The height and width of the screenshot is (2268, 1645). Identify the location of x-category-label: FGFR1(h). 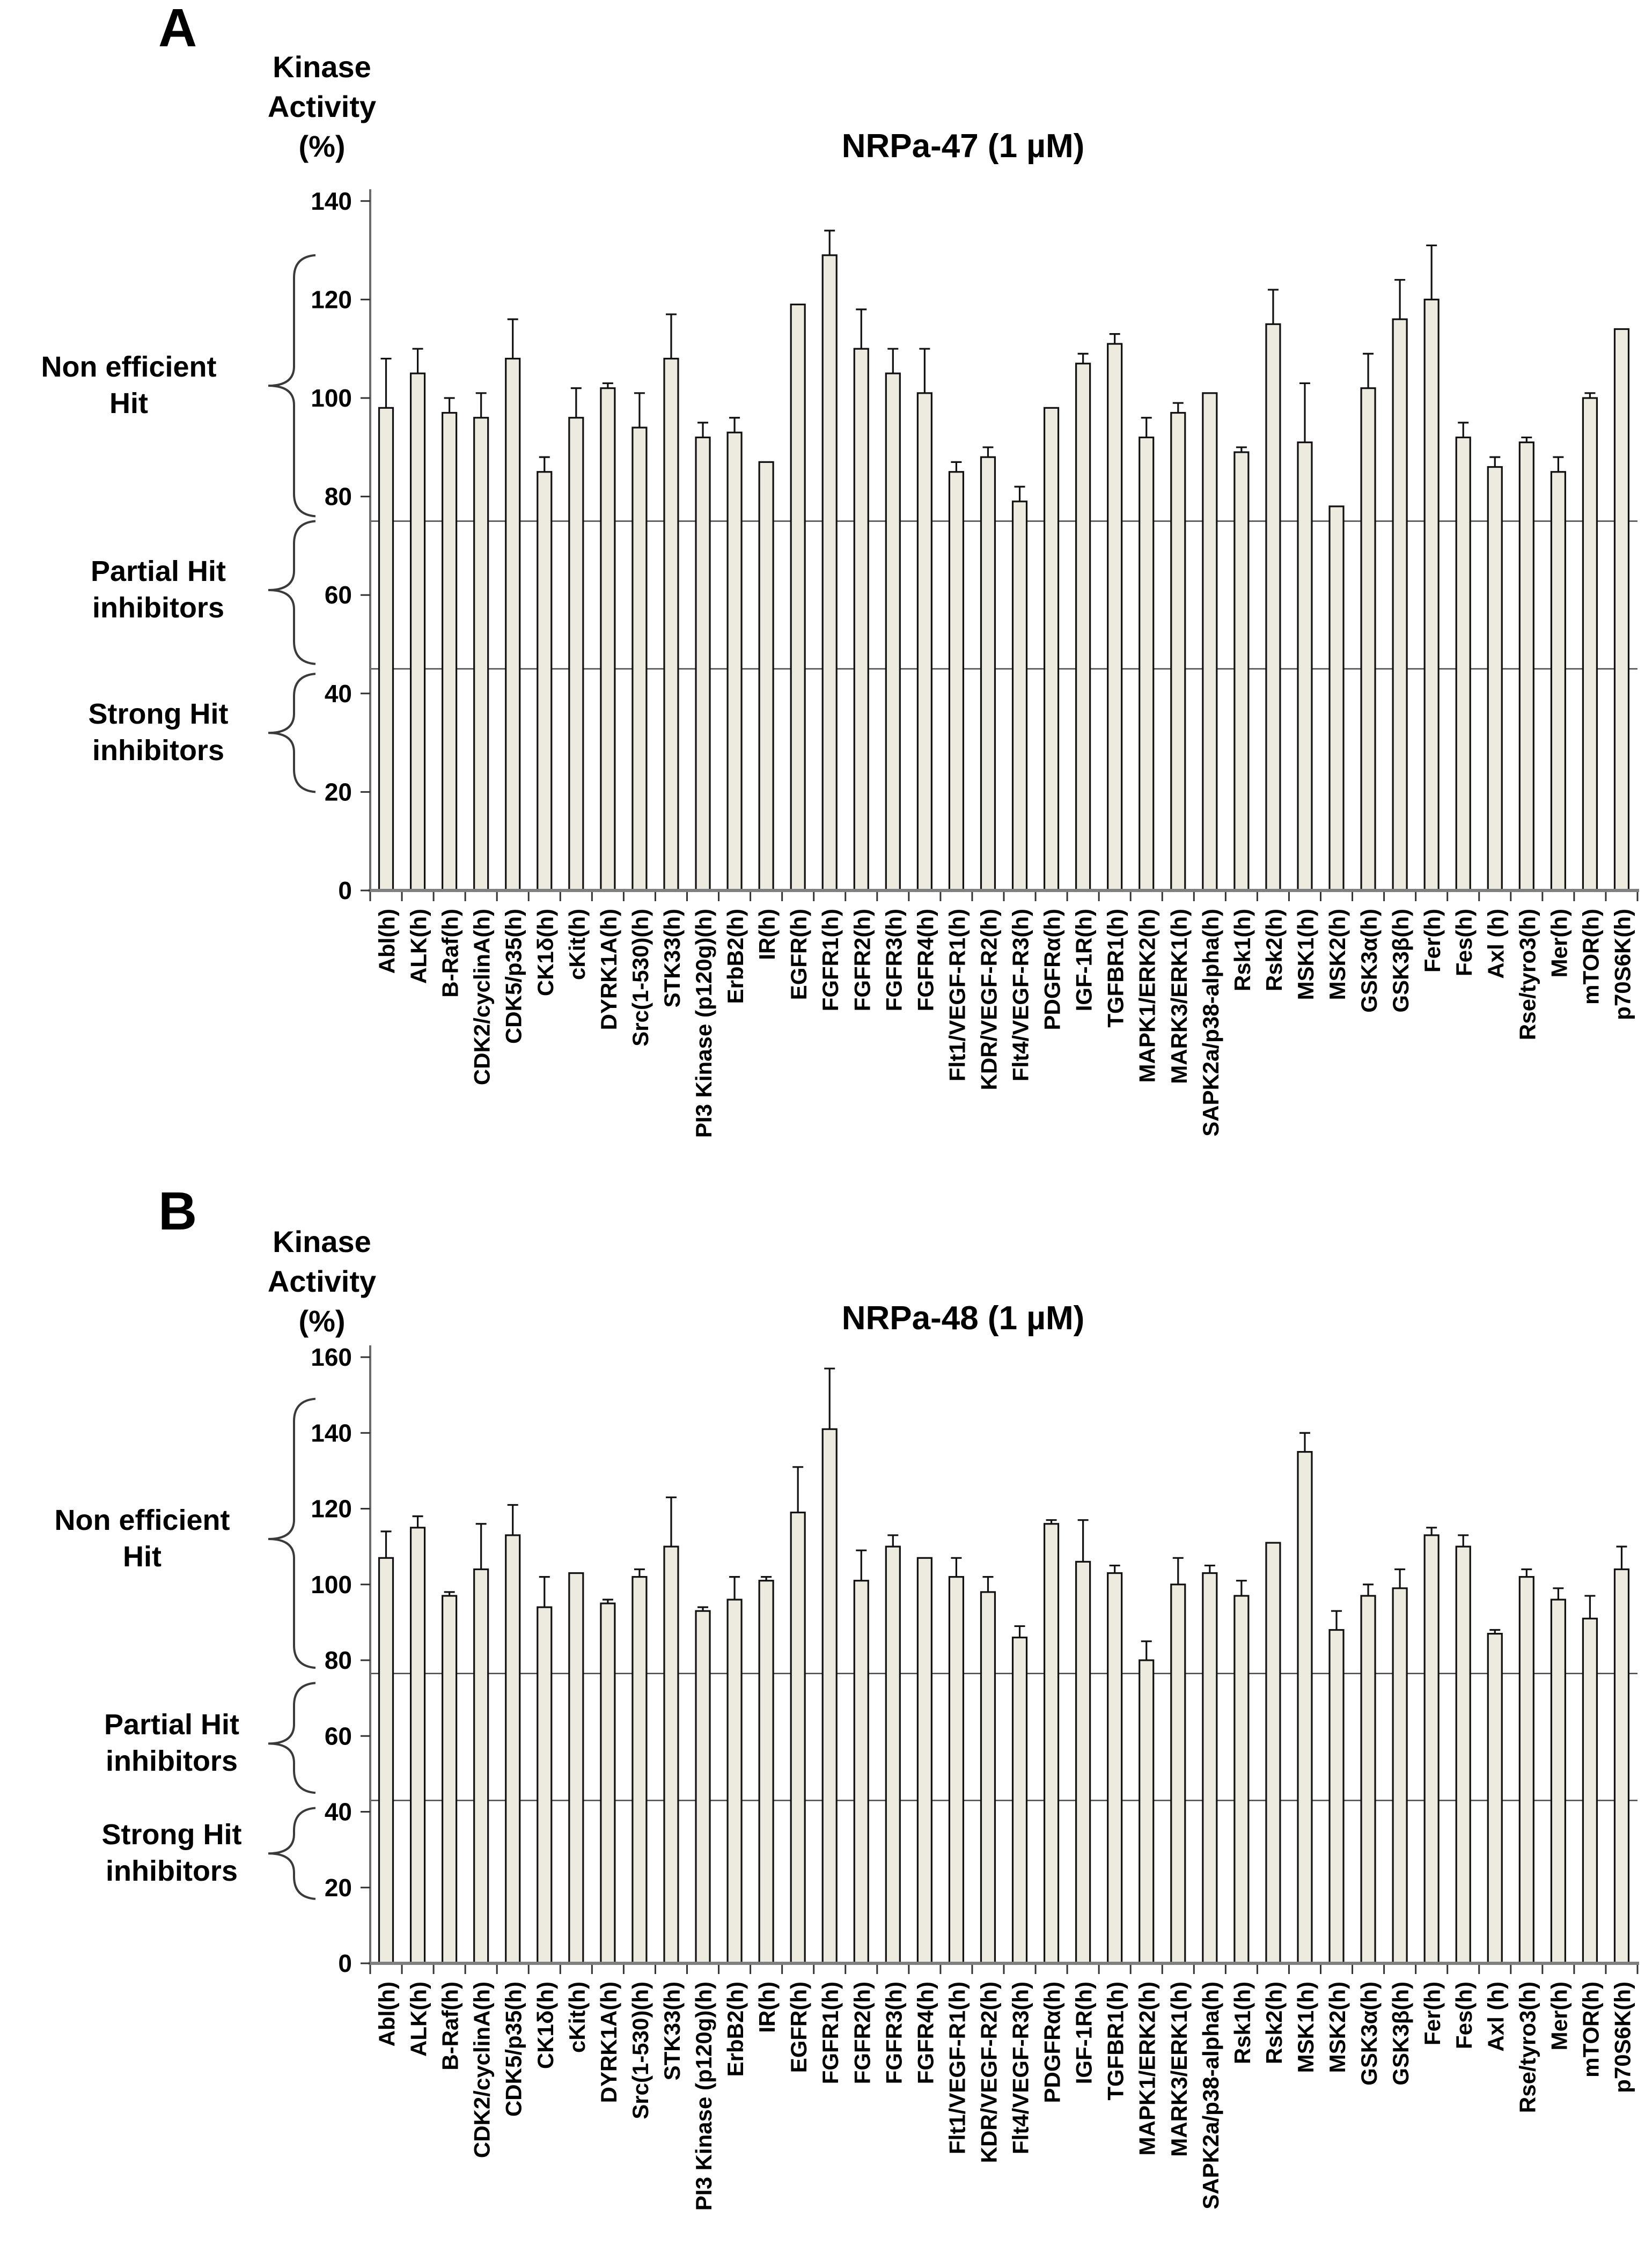
(830, 960).